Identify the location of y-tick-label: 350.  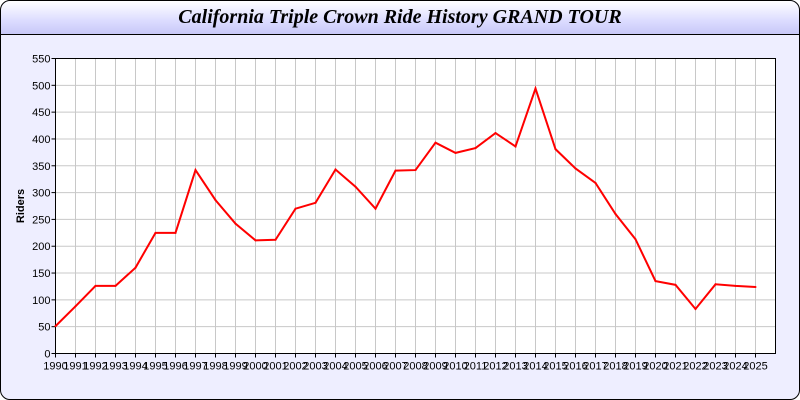
(41, 167).